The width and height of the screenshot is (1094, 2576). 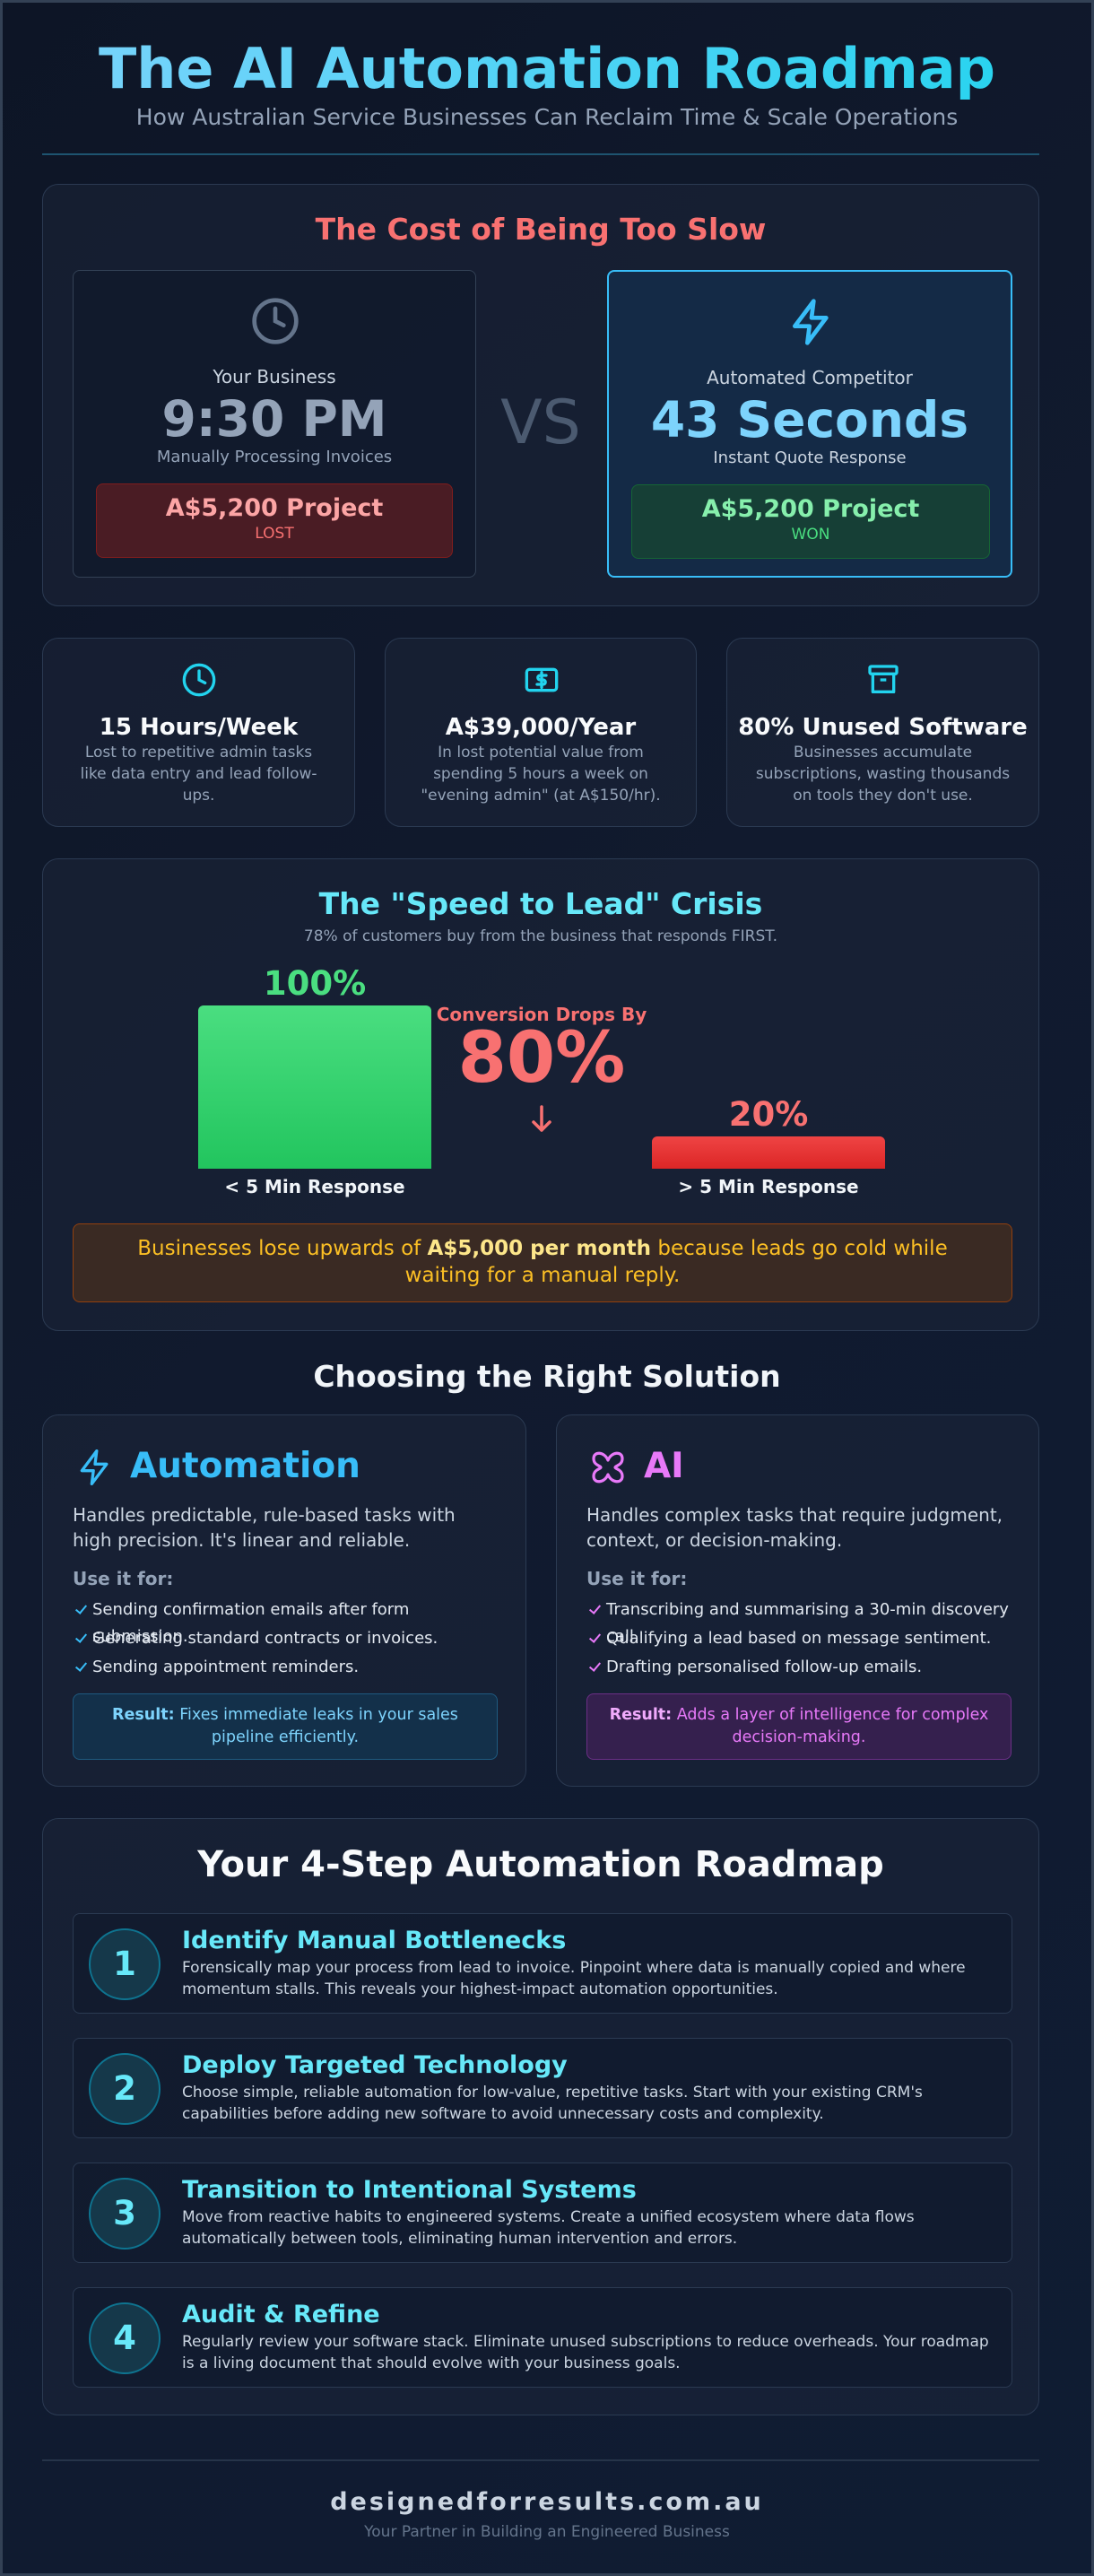 What do you see at coordinates (809, 419) in the screenshot?
I see `value: 43 Seconds` at bounding box center [809, 419].